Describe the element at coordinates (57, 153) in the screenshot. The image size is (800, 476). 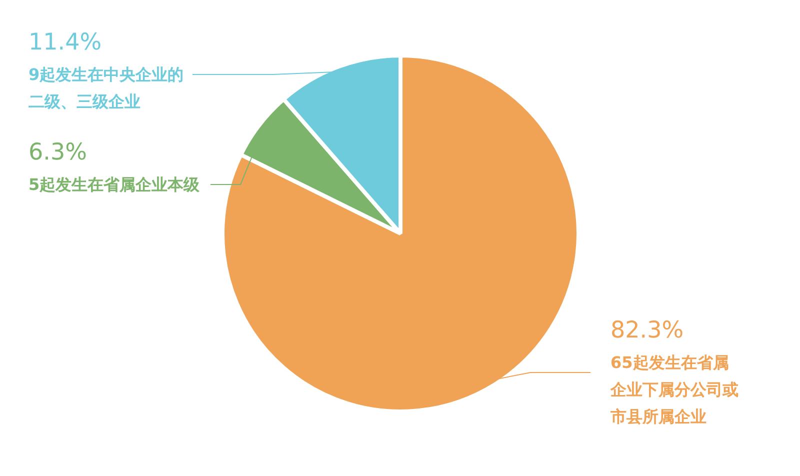
I see `data-label: 6.3%` at that location.